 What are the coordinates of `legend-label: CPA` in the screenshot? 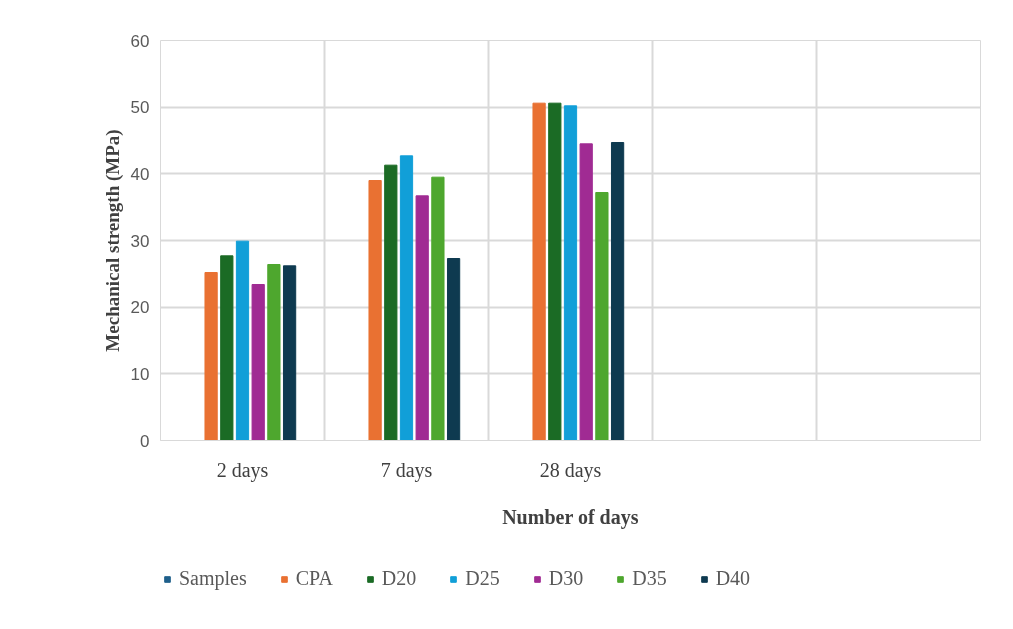 It's located at (314, 578).